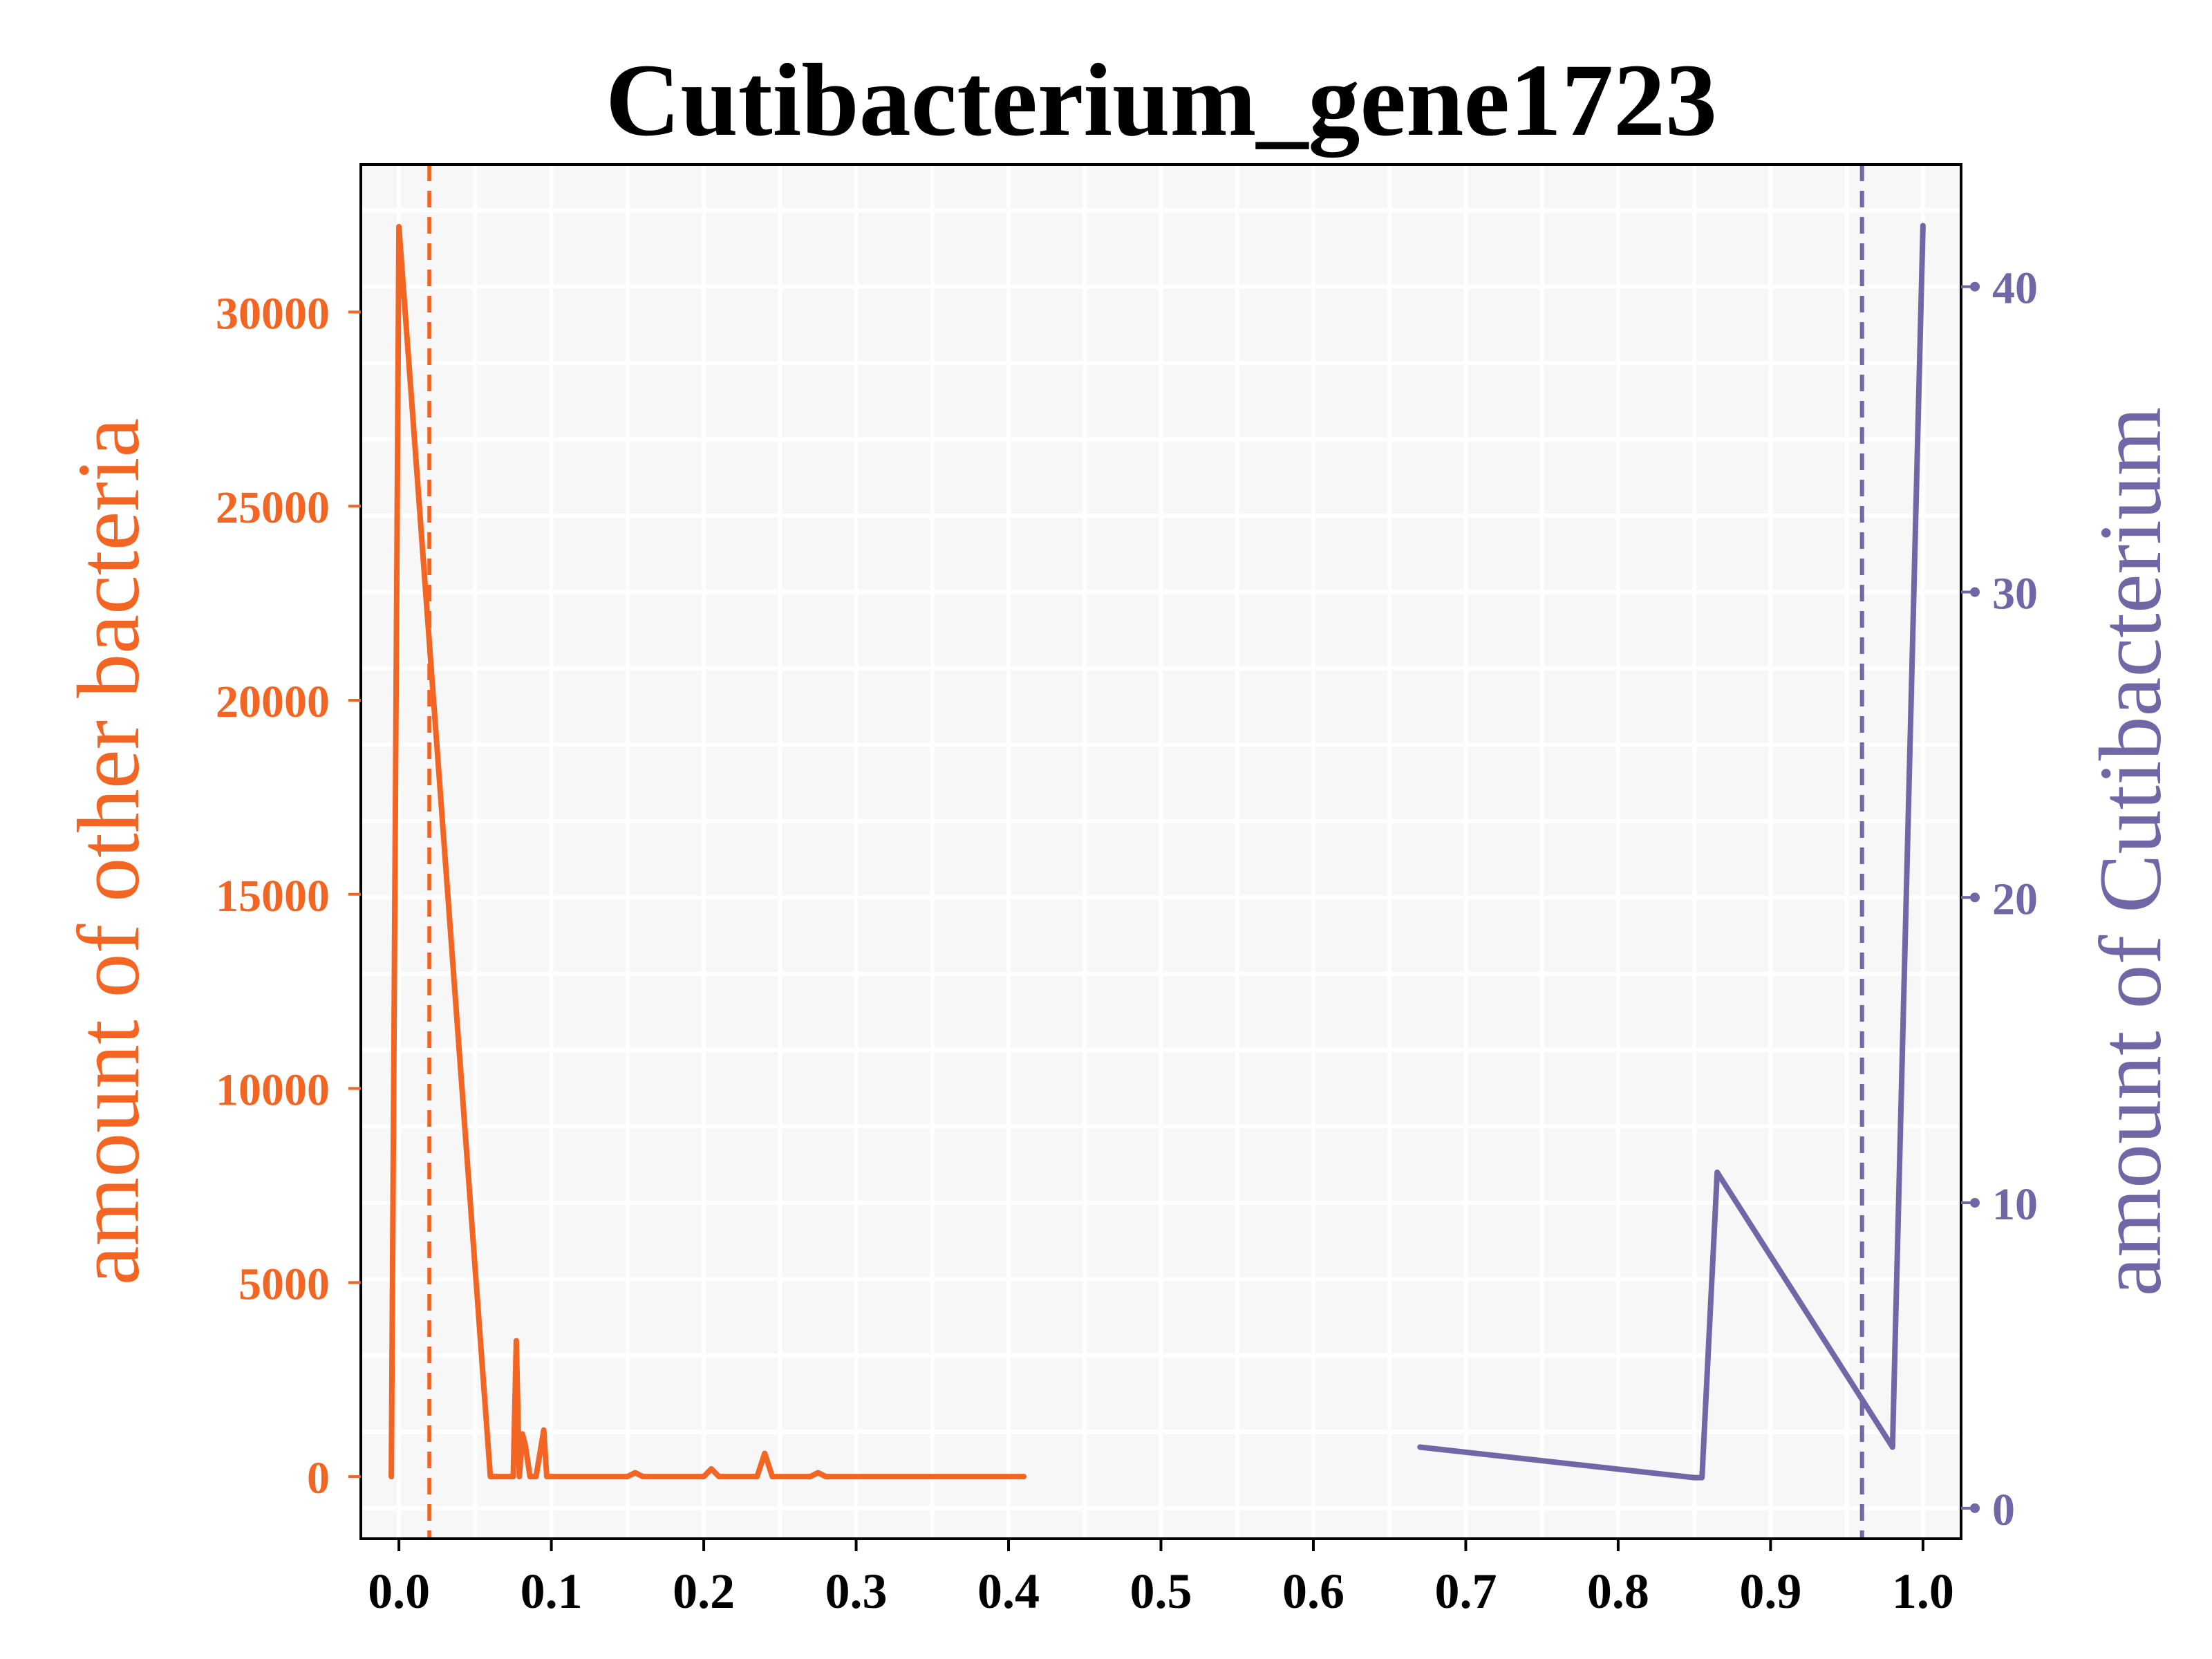 Image resolution: width=2212 pixels, height=1659 pixels. I want to click on x-axis-ticks: 0.0 0.1 0.2 0.3 0.4 0.5 0.6 0.7 0.8 0.9 1.0, so click(1161, 1579).